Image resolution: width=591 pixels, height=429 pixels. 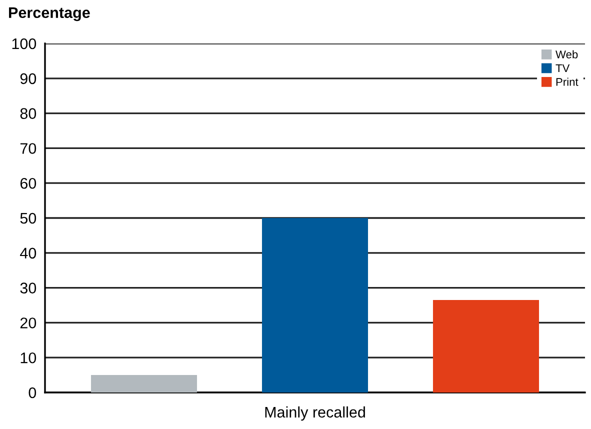 I want to click on y-axis-title: Percentage, so click(x=49, y=14).